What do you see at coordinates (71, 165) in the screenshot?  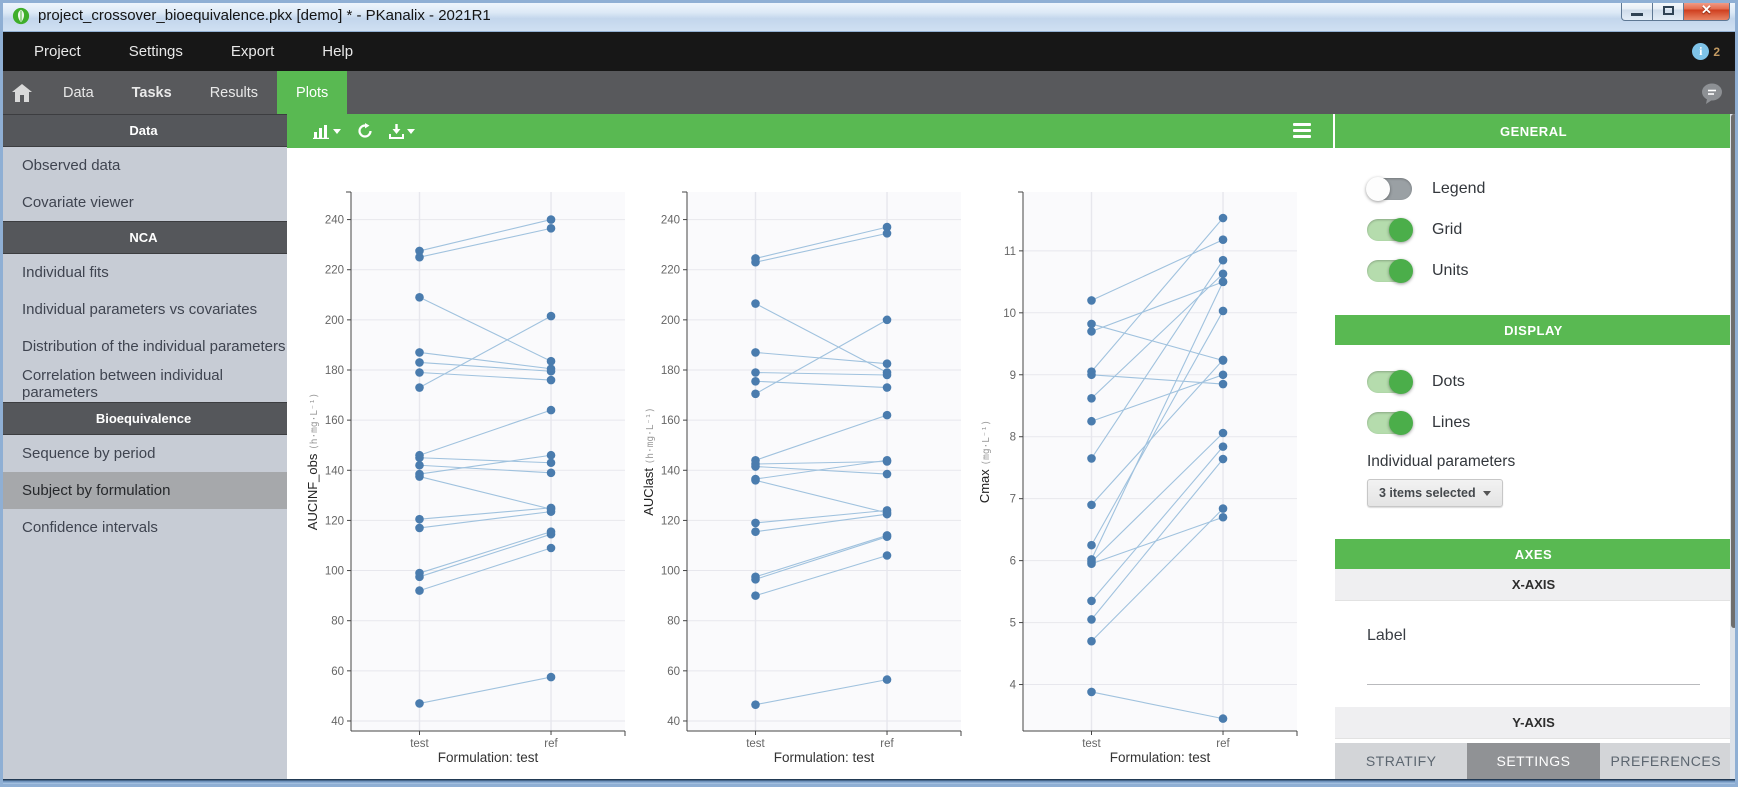 I see `sidebar-item-observed-data: Observed data` at bounding box center [71, 165].